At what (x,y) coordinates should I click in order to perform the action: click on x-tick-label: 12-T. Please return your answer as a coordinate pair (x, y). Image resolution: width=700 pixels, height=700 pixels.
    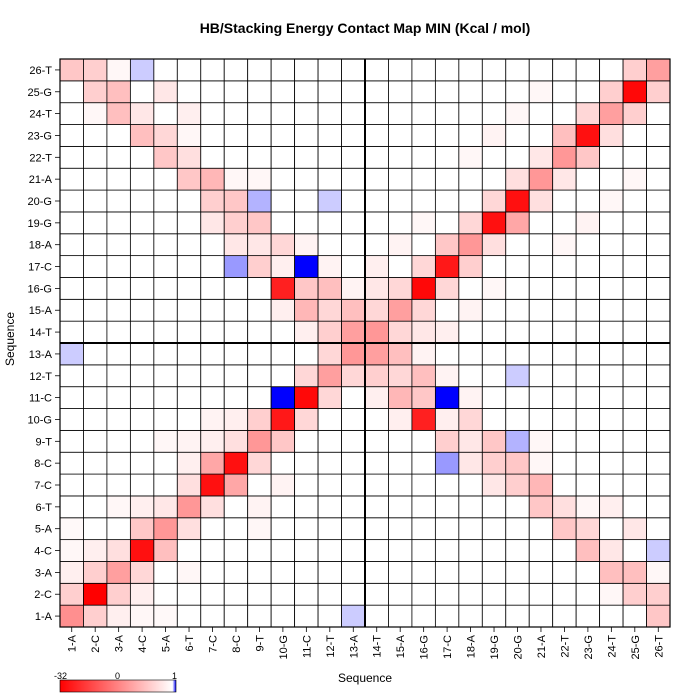
    Looking at the image, I should click on (331, 646).